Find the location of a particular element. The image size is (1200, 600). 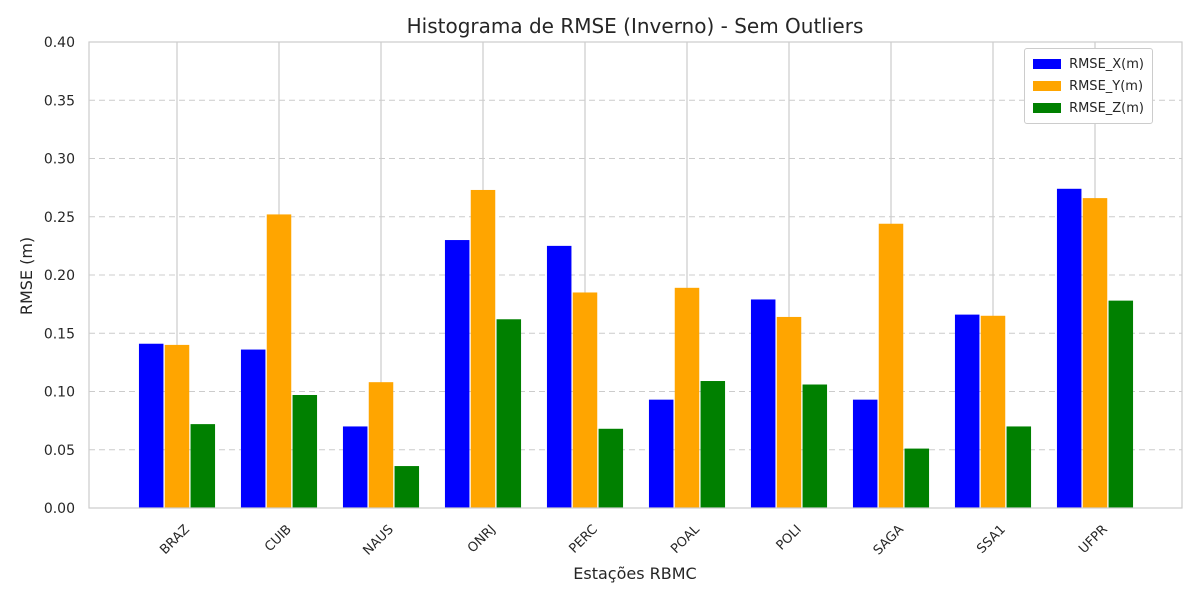

legend: RMSE_X(m) RMSE_Y(m) RMSE_Z(m) is located at coordinates (1088, 86).